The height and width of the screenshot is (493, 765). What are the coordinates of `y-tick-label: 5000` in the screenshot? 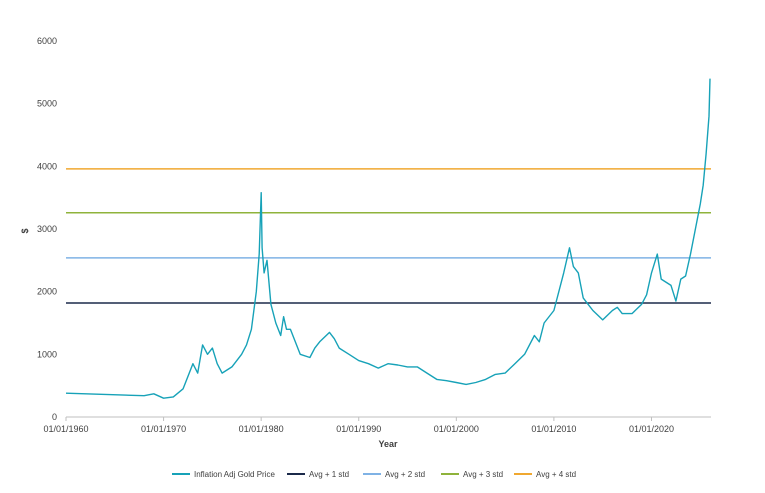 It's located at (47, 104).